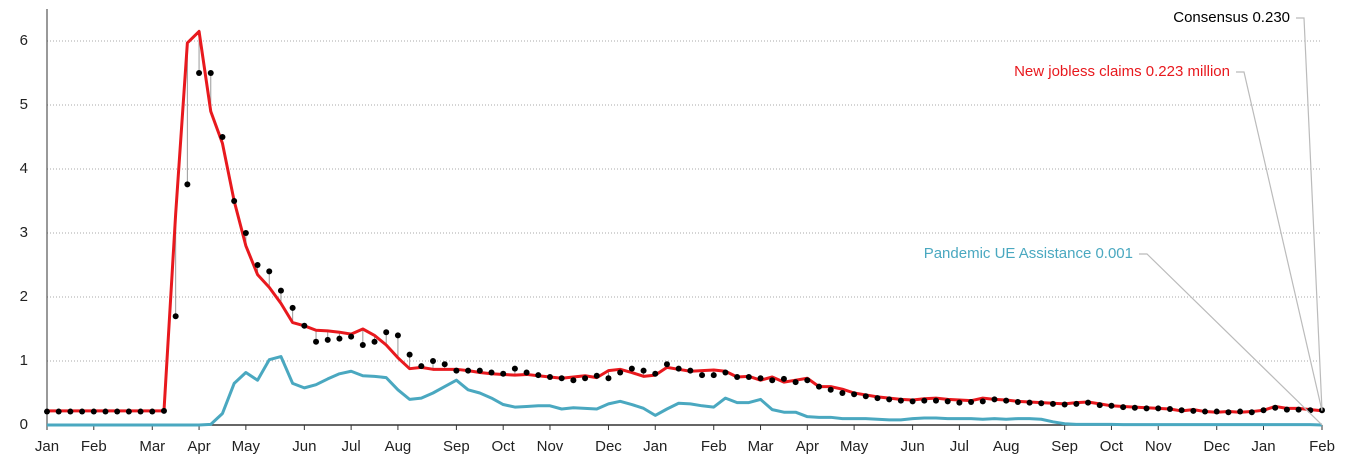  I want to click on y-tick-label: 1, so click(24, 360).